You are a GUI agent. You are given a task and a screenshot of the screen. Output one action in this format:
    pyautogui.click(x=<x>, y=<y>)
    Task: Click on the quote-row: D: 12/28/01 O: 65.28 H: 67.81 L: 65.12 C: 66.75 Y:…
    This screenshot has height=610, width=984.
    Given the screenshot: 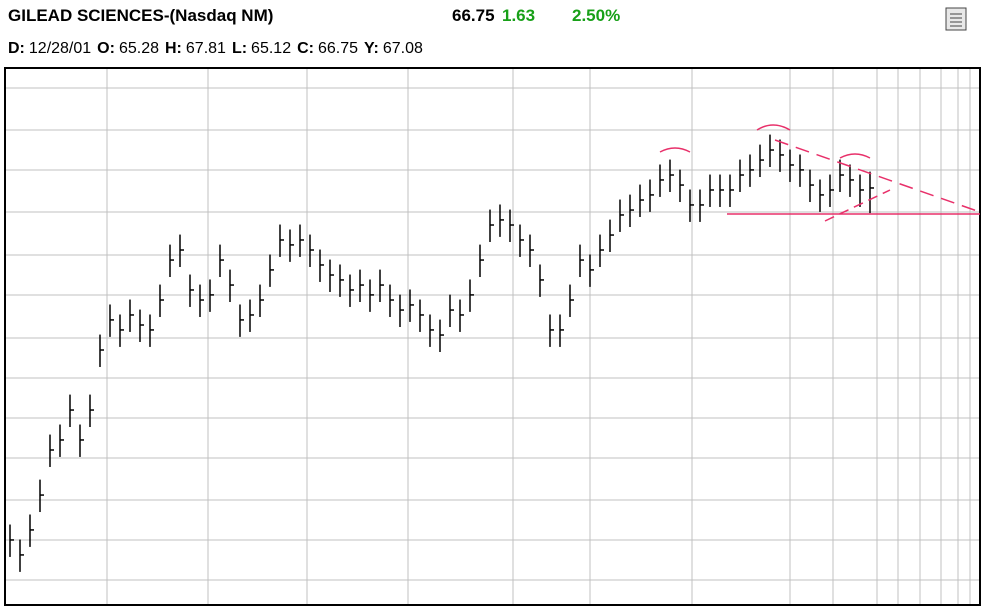 What is the action you would take?
    pyautogui.click(x=218, y=49)
    